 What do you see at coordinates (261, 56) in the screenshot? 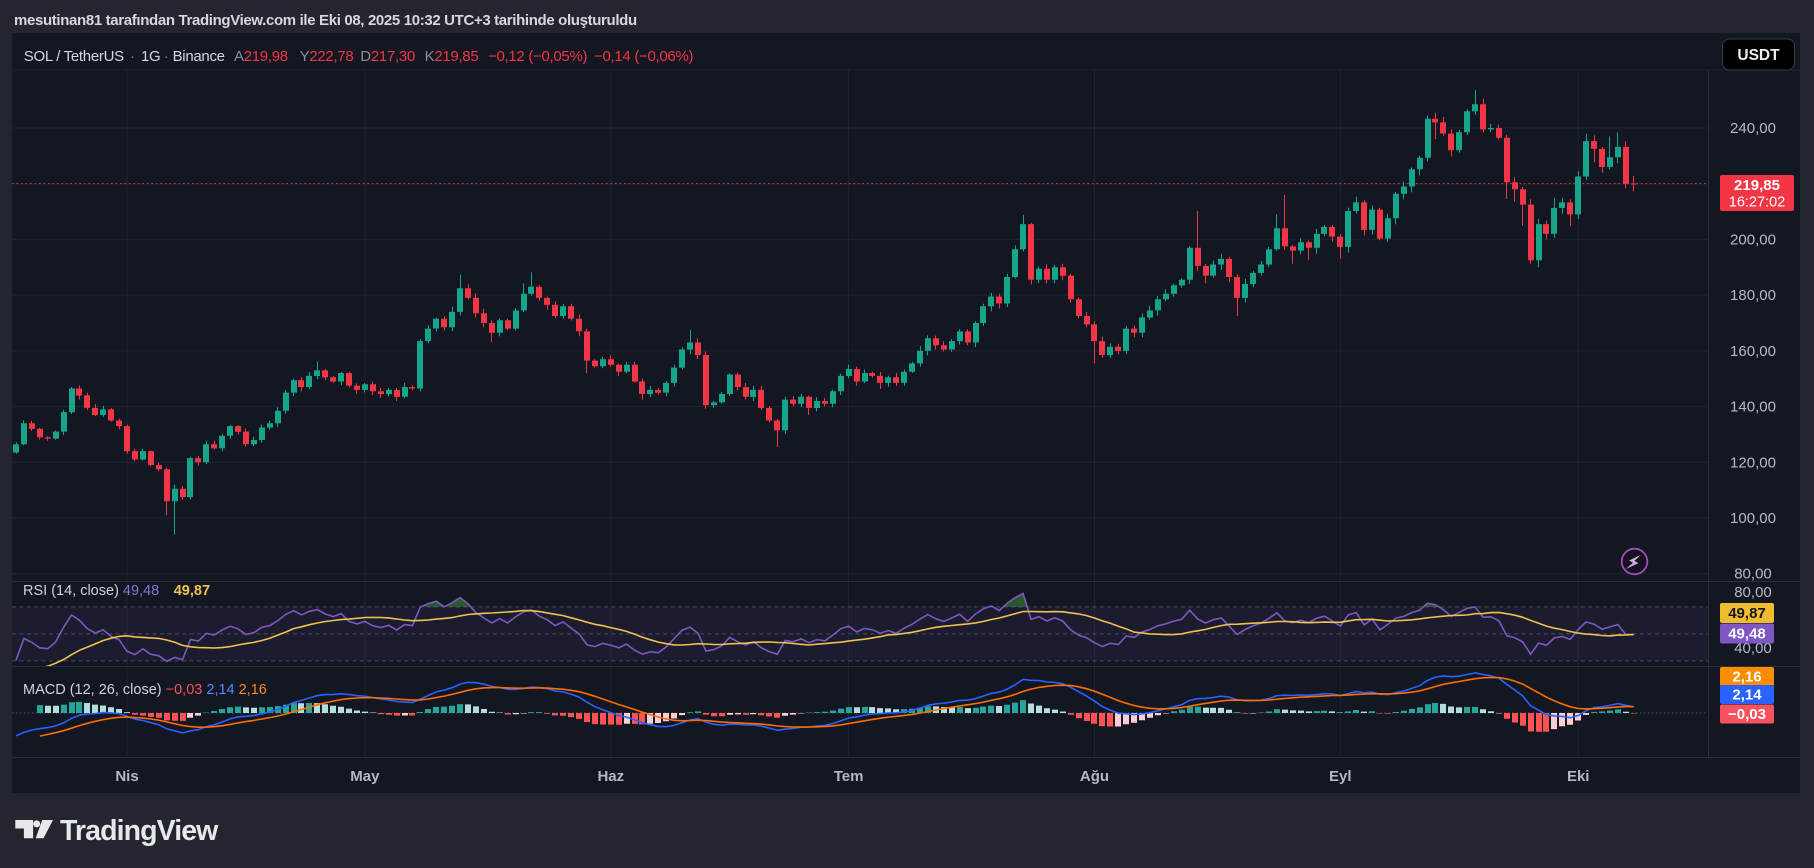
I see `svg-text: A219,98` at bounding box center [261, 56].